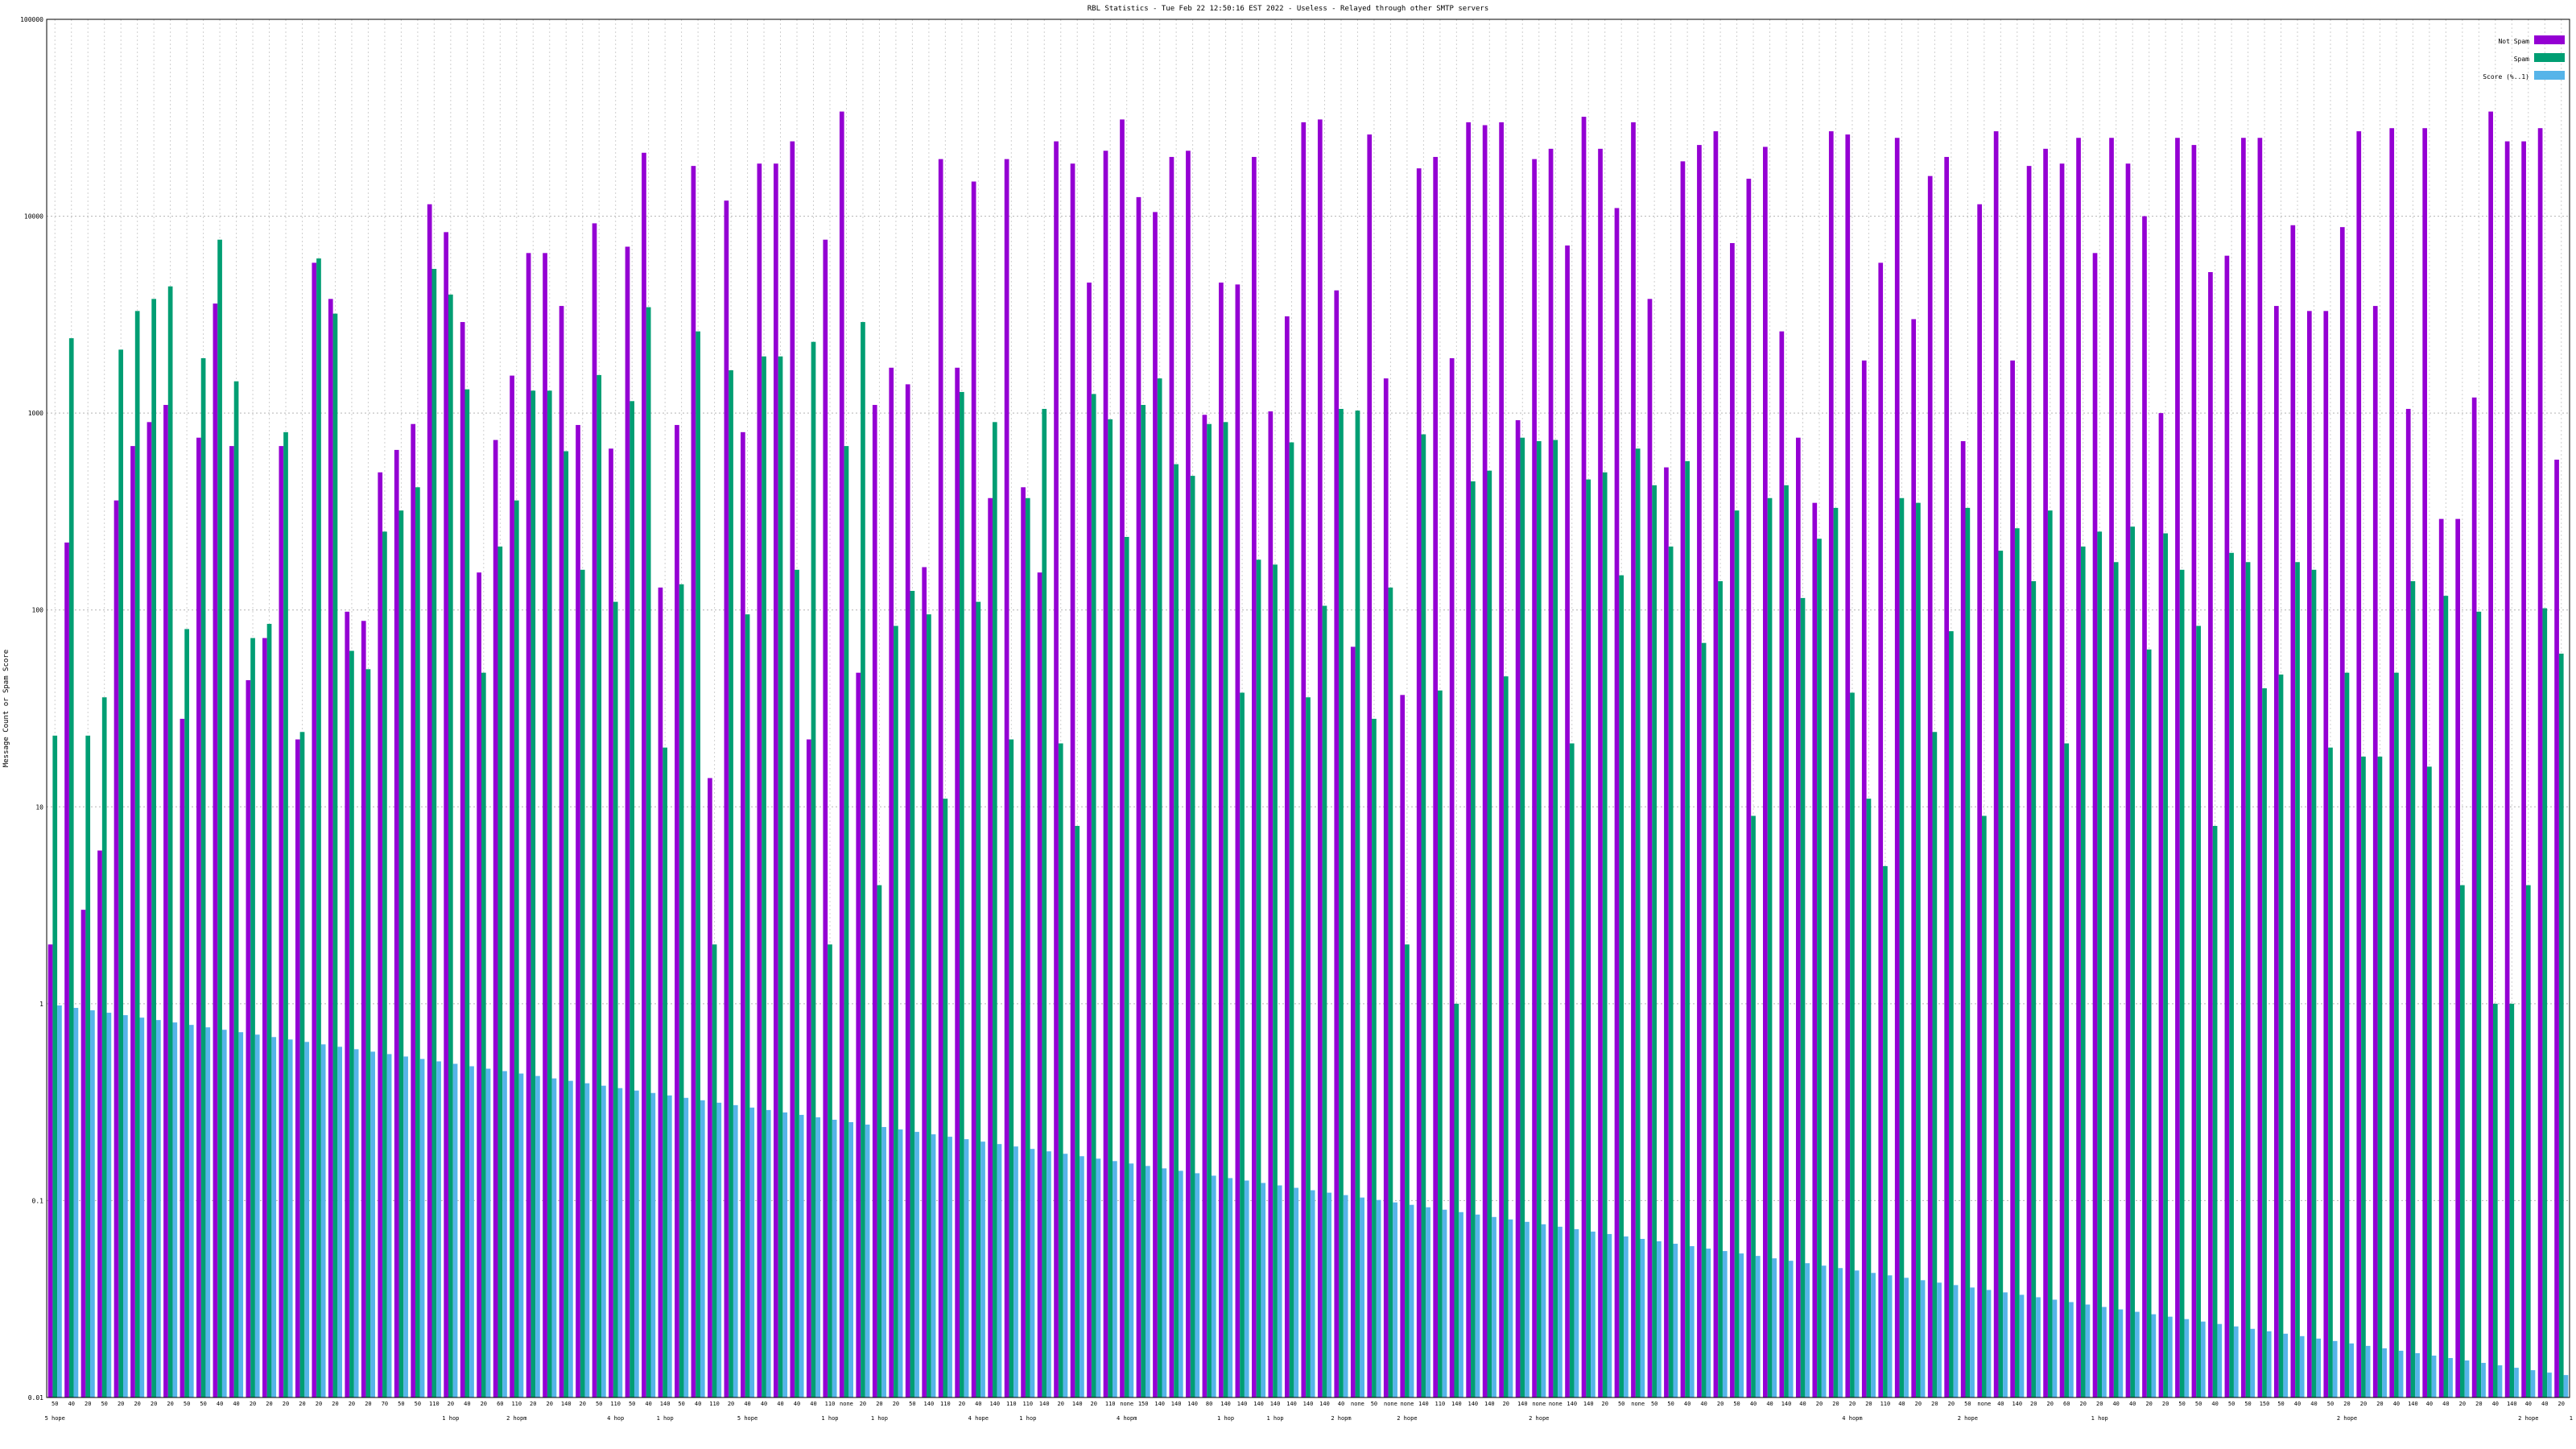 The height and width of the screenshot is (1449, 2576). Describe the element at coordinates (1274, 1418) in the screenshot. I see `x-group-label: 1 hop` at that location.